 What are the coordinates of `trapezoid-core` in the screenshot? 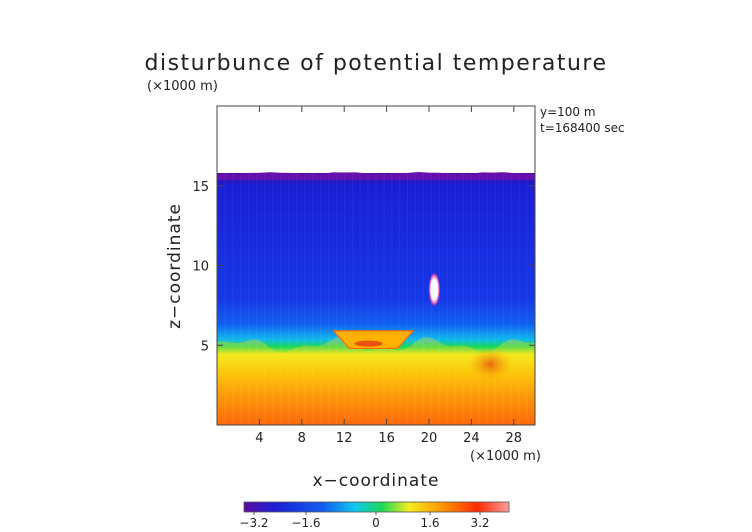 It's located at (368, 343).